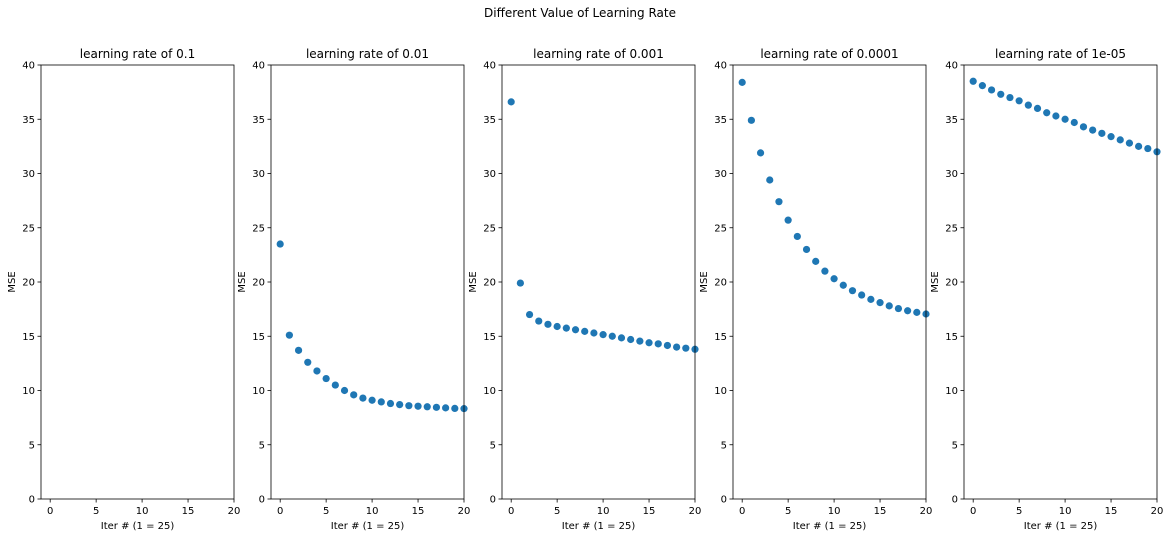  Describe the element at coordinates (598, 54) in the screenshot. I see `subplot-title: learning rate of 0.001` at that location.